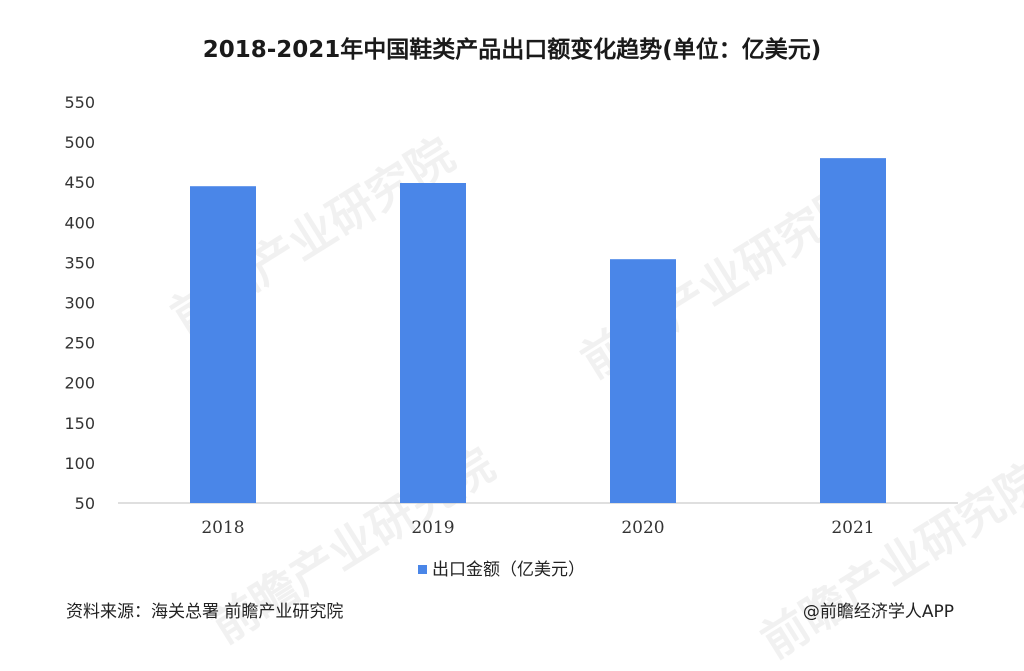 The image size is (1024, 671). What do you see at coordinates (79, 262) in the screenshot?
I see `y-tick-label: 350` at bounding box center [79, 262].